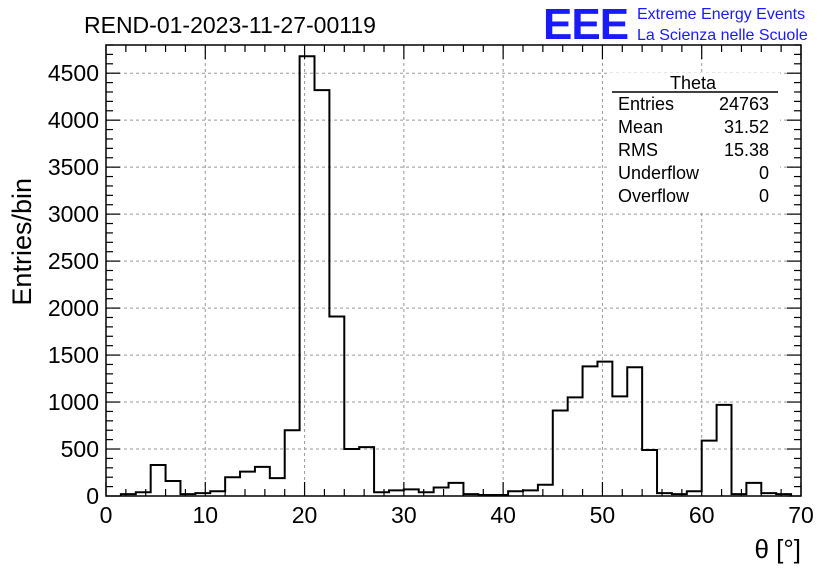  I want to click on x-tick-label: 70, so click(801, 515).